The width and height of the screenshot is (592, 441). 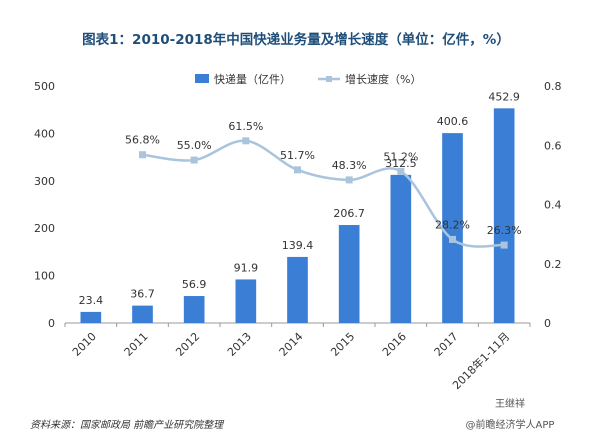 What do you see at coordinates (187, 344) in the screenshot?
I see `x-tick-label: 2012` at bounding box center [187, 344].